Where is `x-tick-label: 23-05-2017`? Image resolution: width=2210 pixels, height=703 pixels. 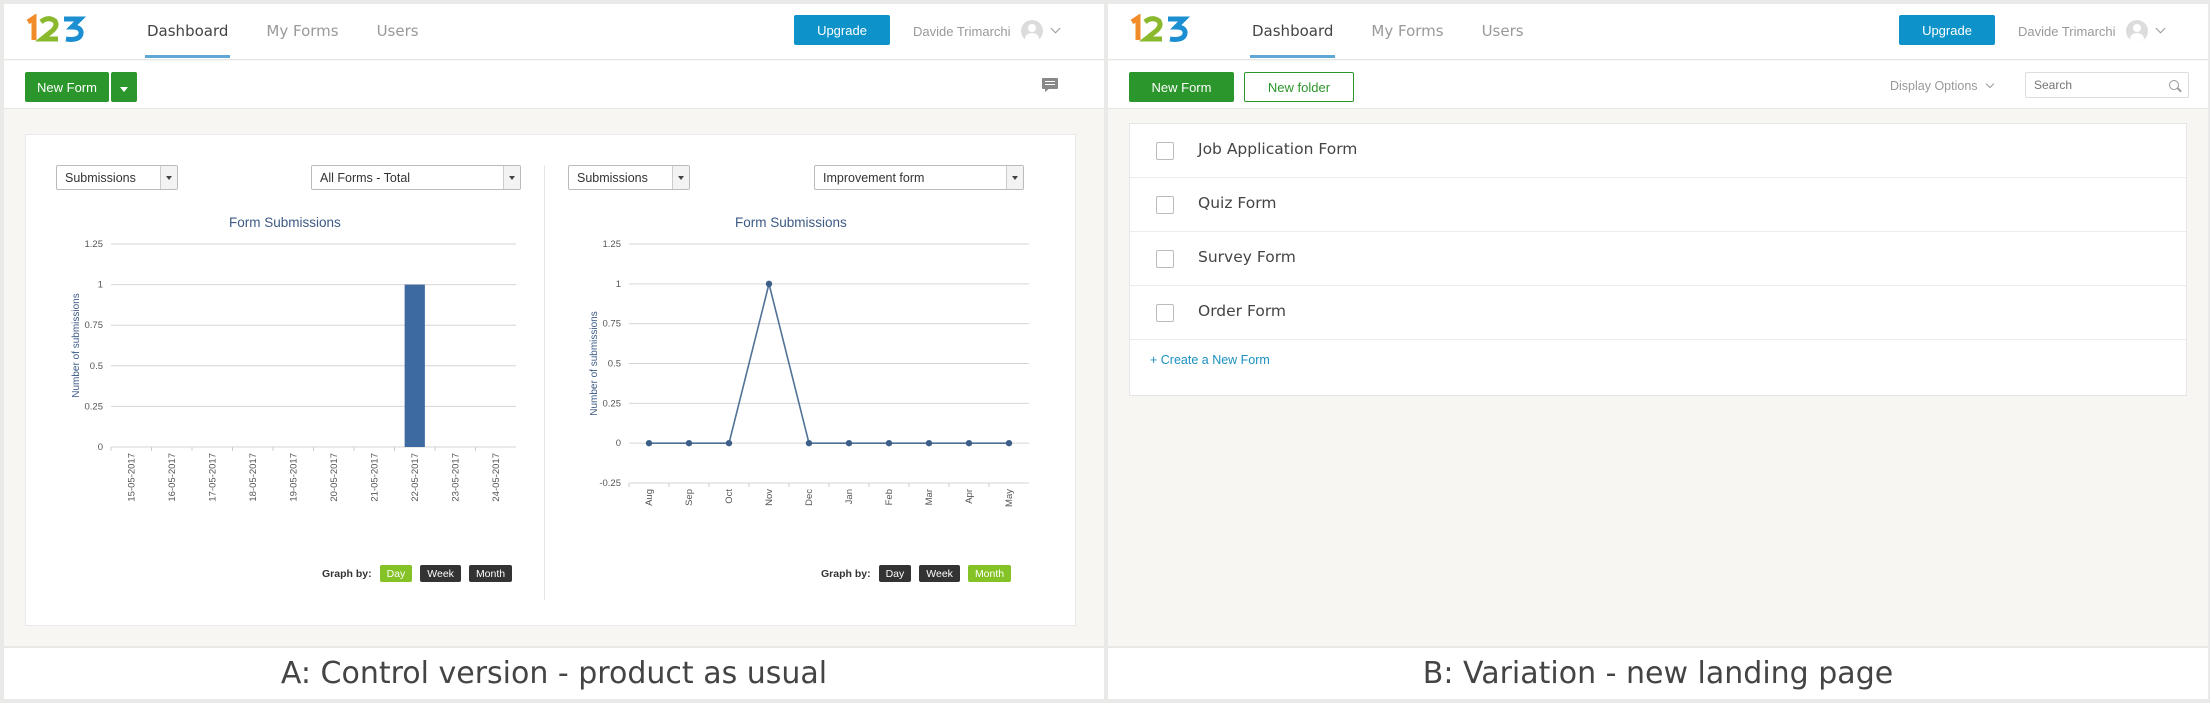
x-tick-label: 23-05-2017 is located at coordinates (455, 477).